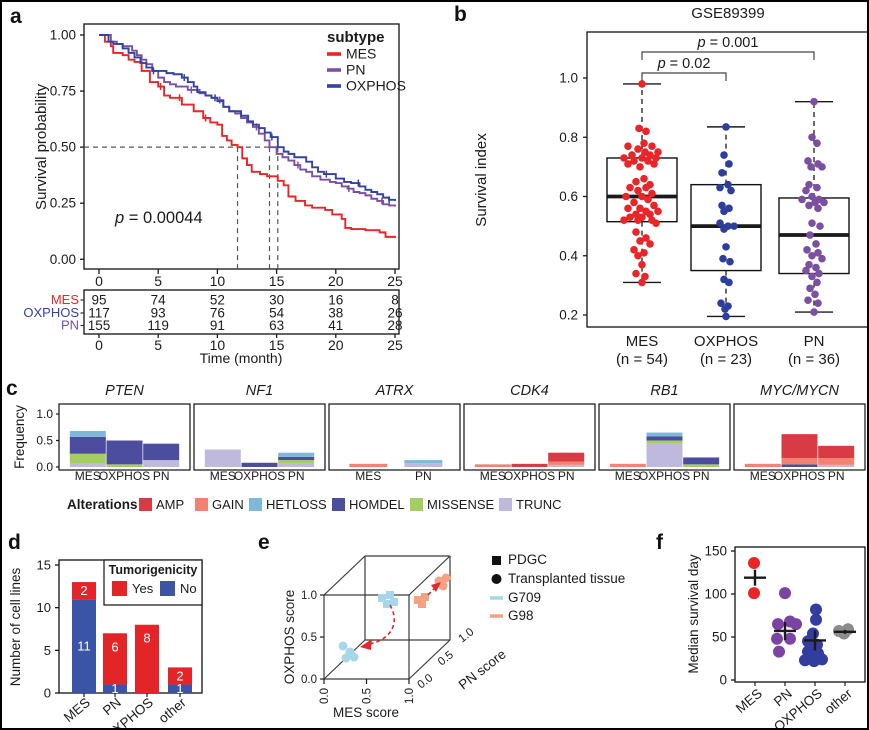 The height and width of the screenshot is (730, 869). I want to click on svg-text: 20, so click(336, 345).